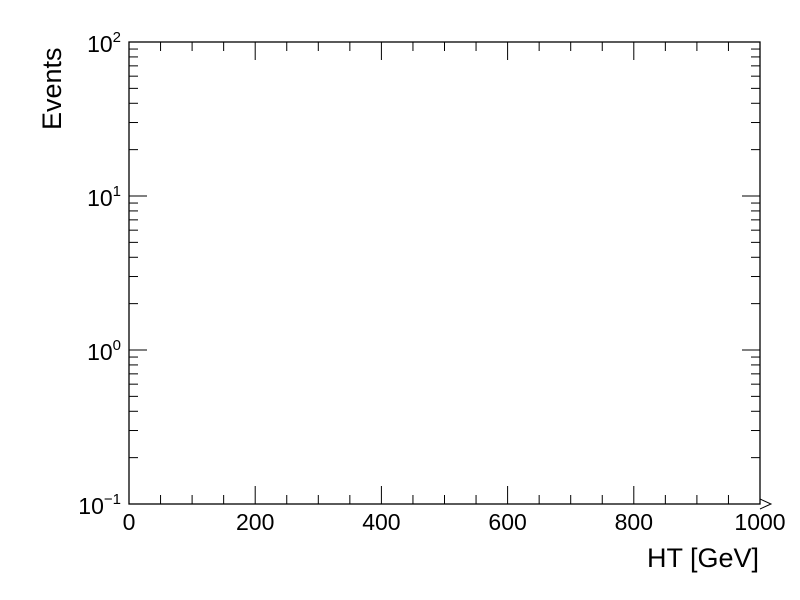 The image size is (800, 600). Describe the element at coordinates (104, 197) in the screenshot. I see `y-tick-label: 10¹` at that location.